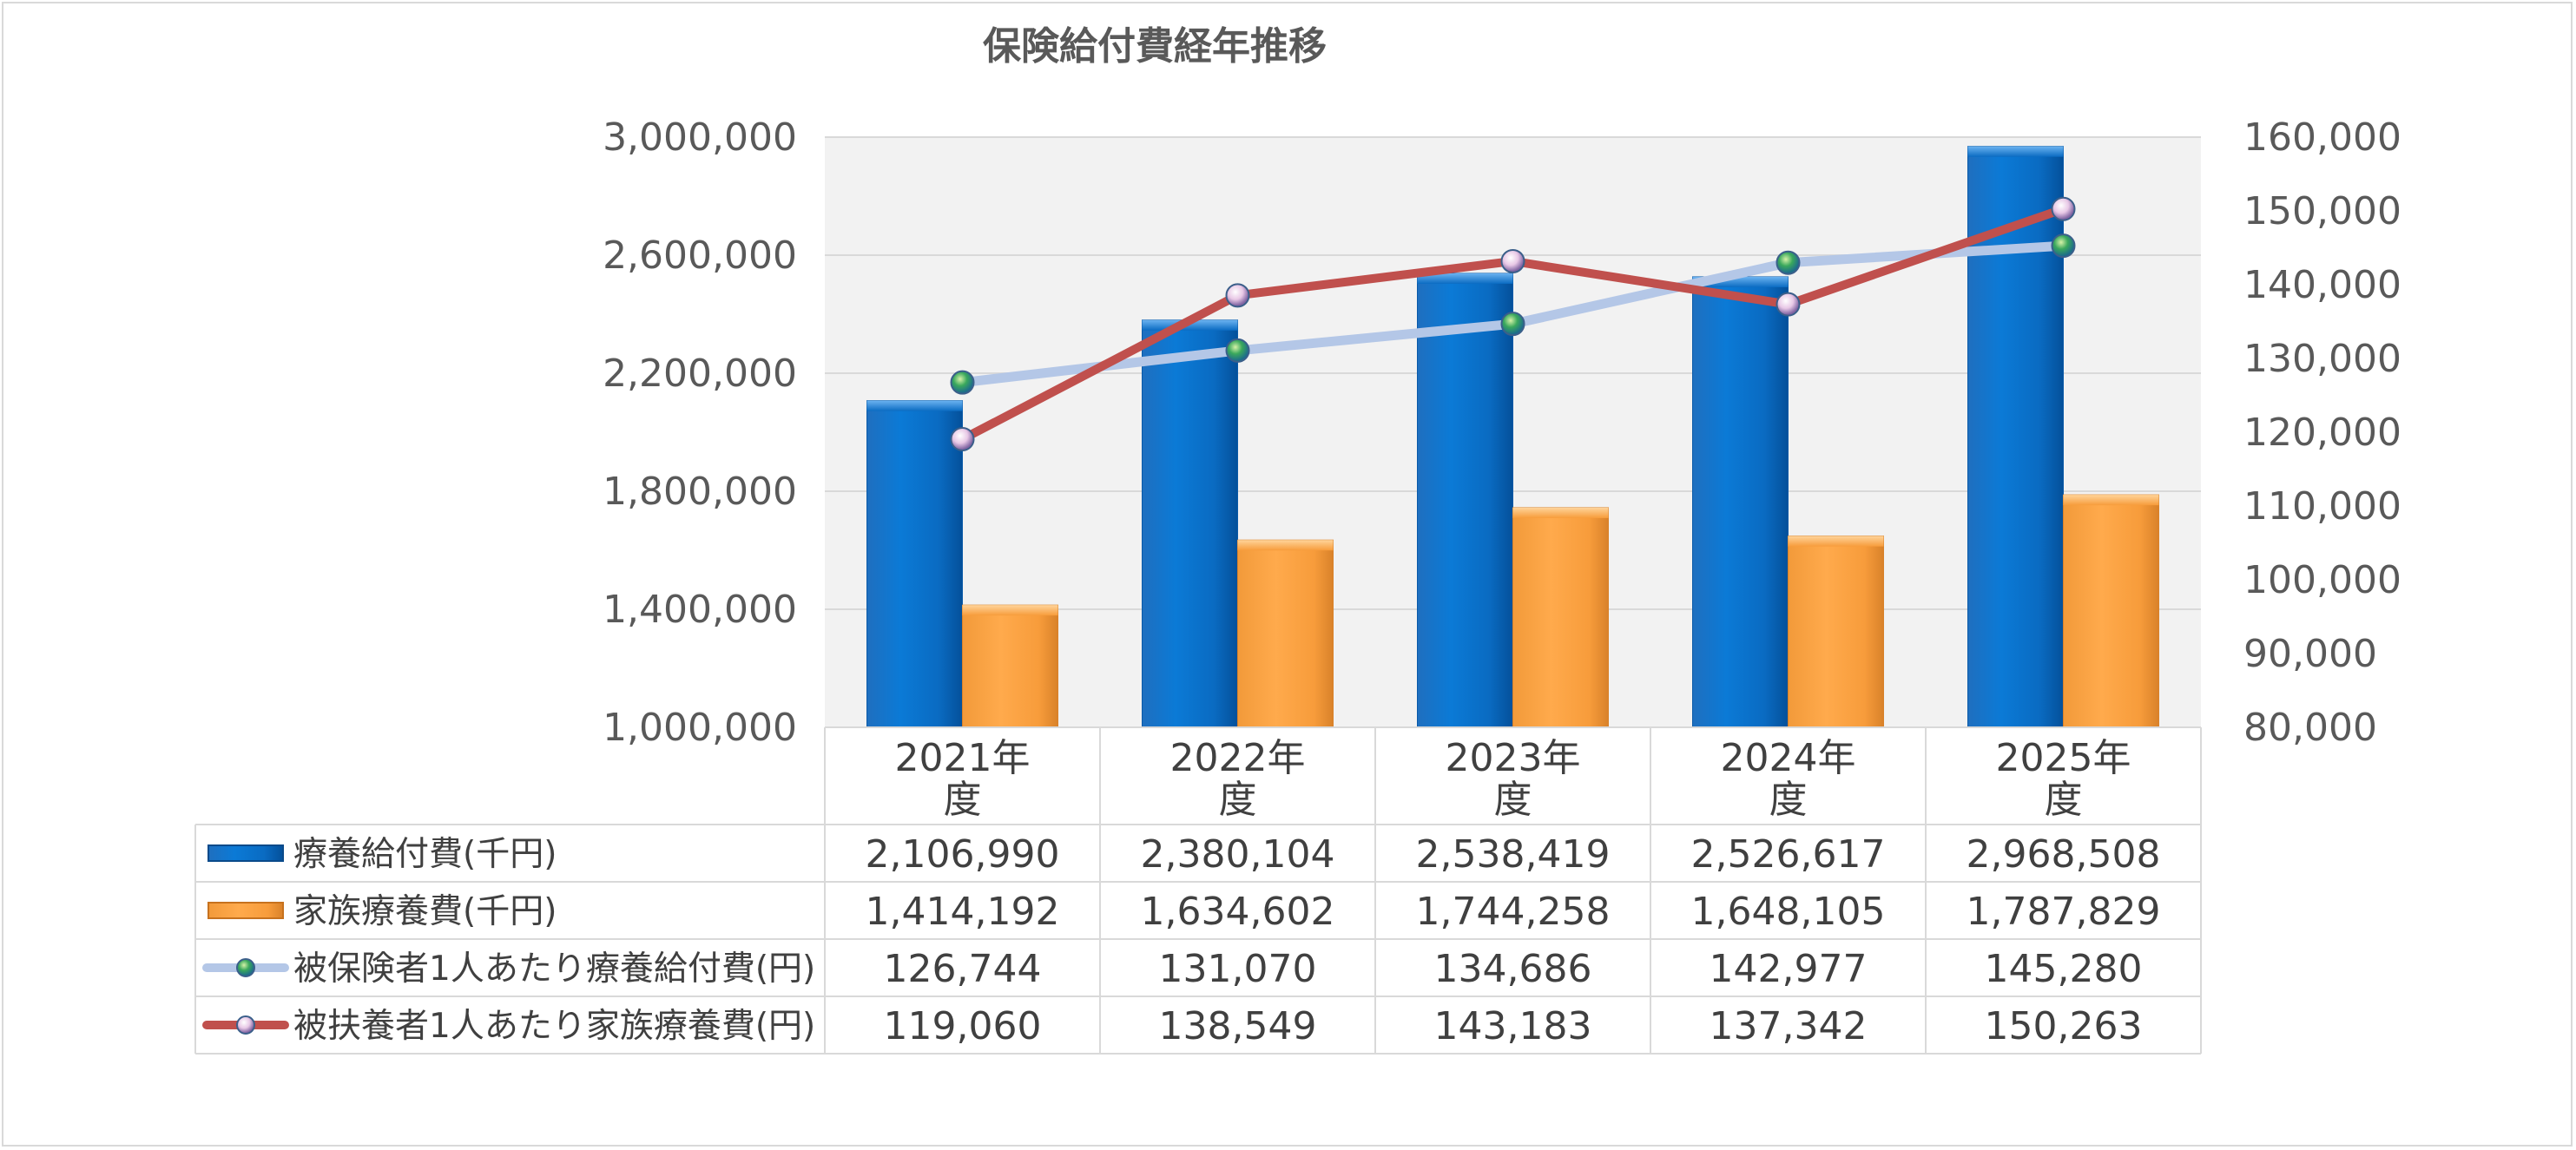  I want to click on right-tick-label: 80,000, so click(2310, 728).